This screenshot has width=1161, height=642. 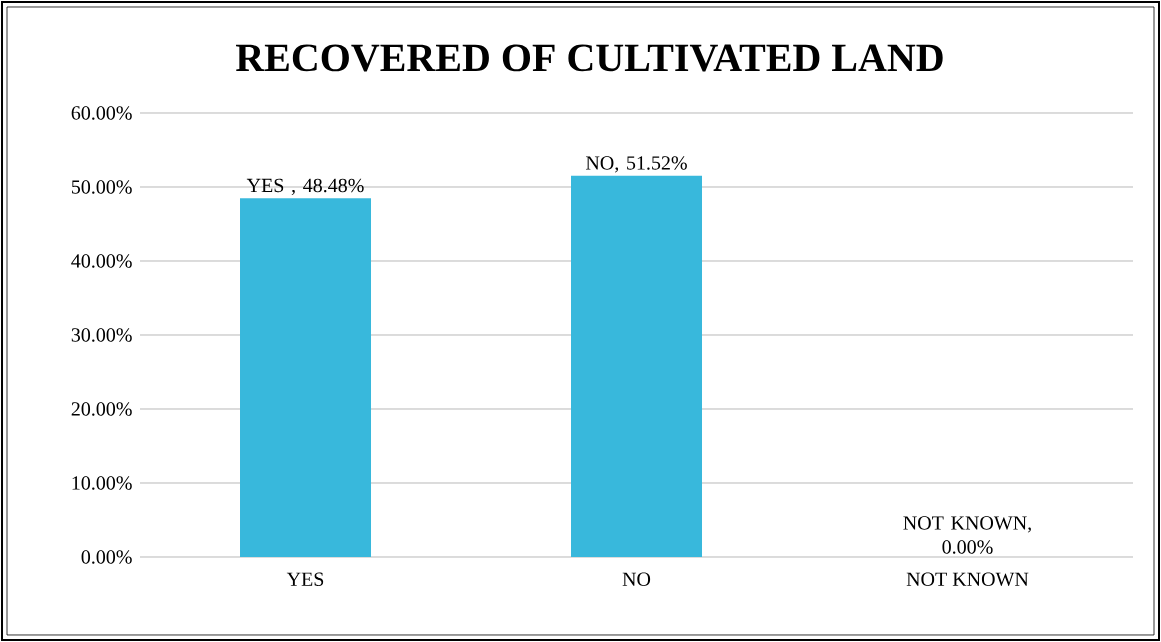 I want to click on y-tick-label: 60.00%, so click(x=101, y=113).